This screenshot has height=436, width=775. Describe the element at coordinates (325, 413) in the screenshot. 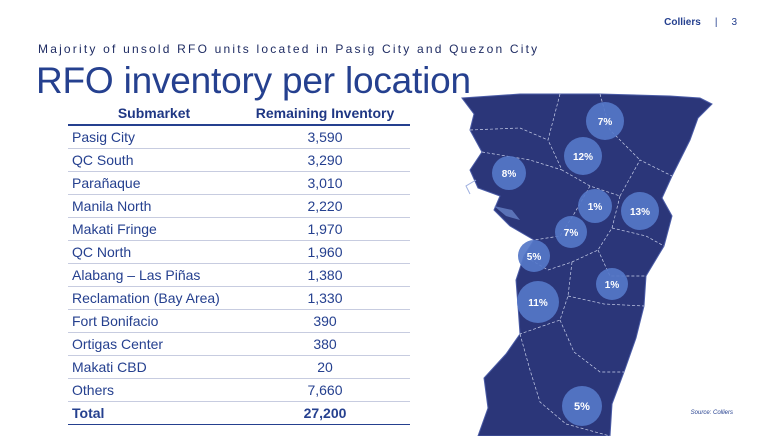

I see `total-value: 27,200` at that location.